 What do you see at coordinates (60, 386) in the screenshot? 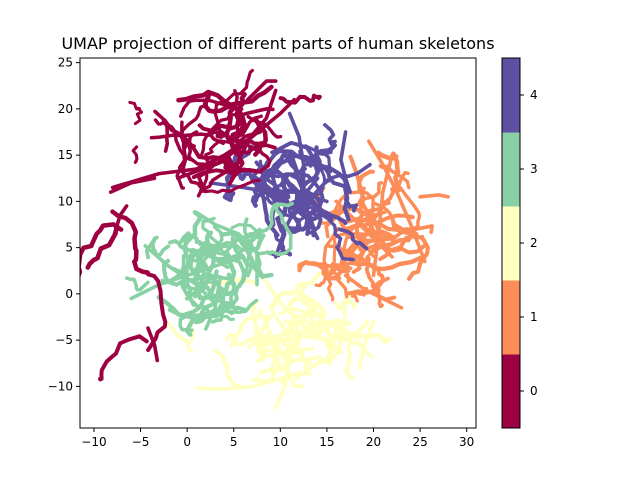
I see `y-tick-label: −10` at bounding box center [60, 386].